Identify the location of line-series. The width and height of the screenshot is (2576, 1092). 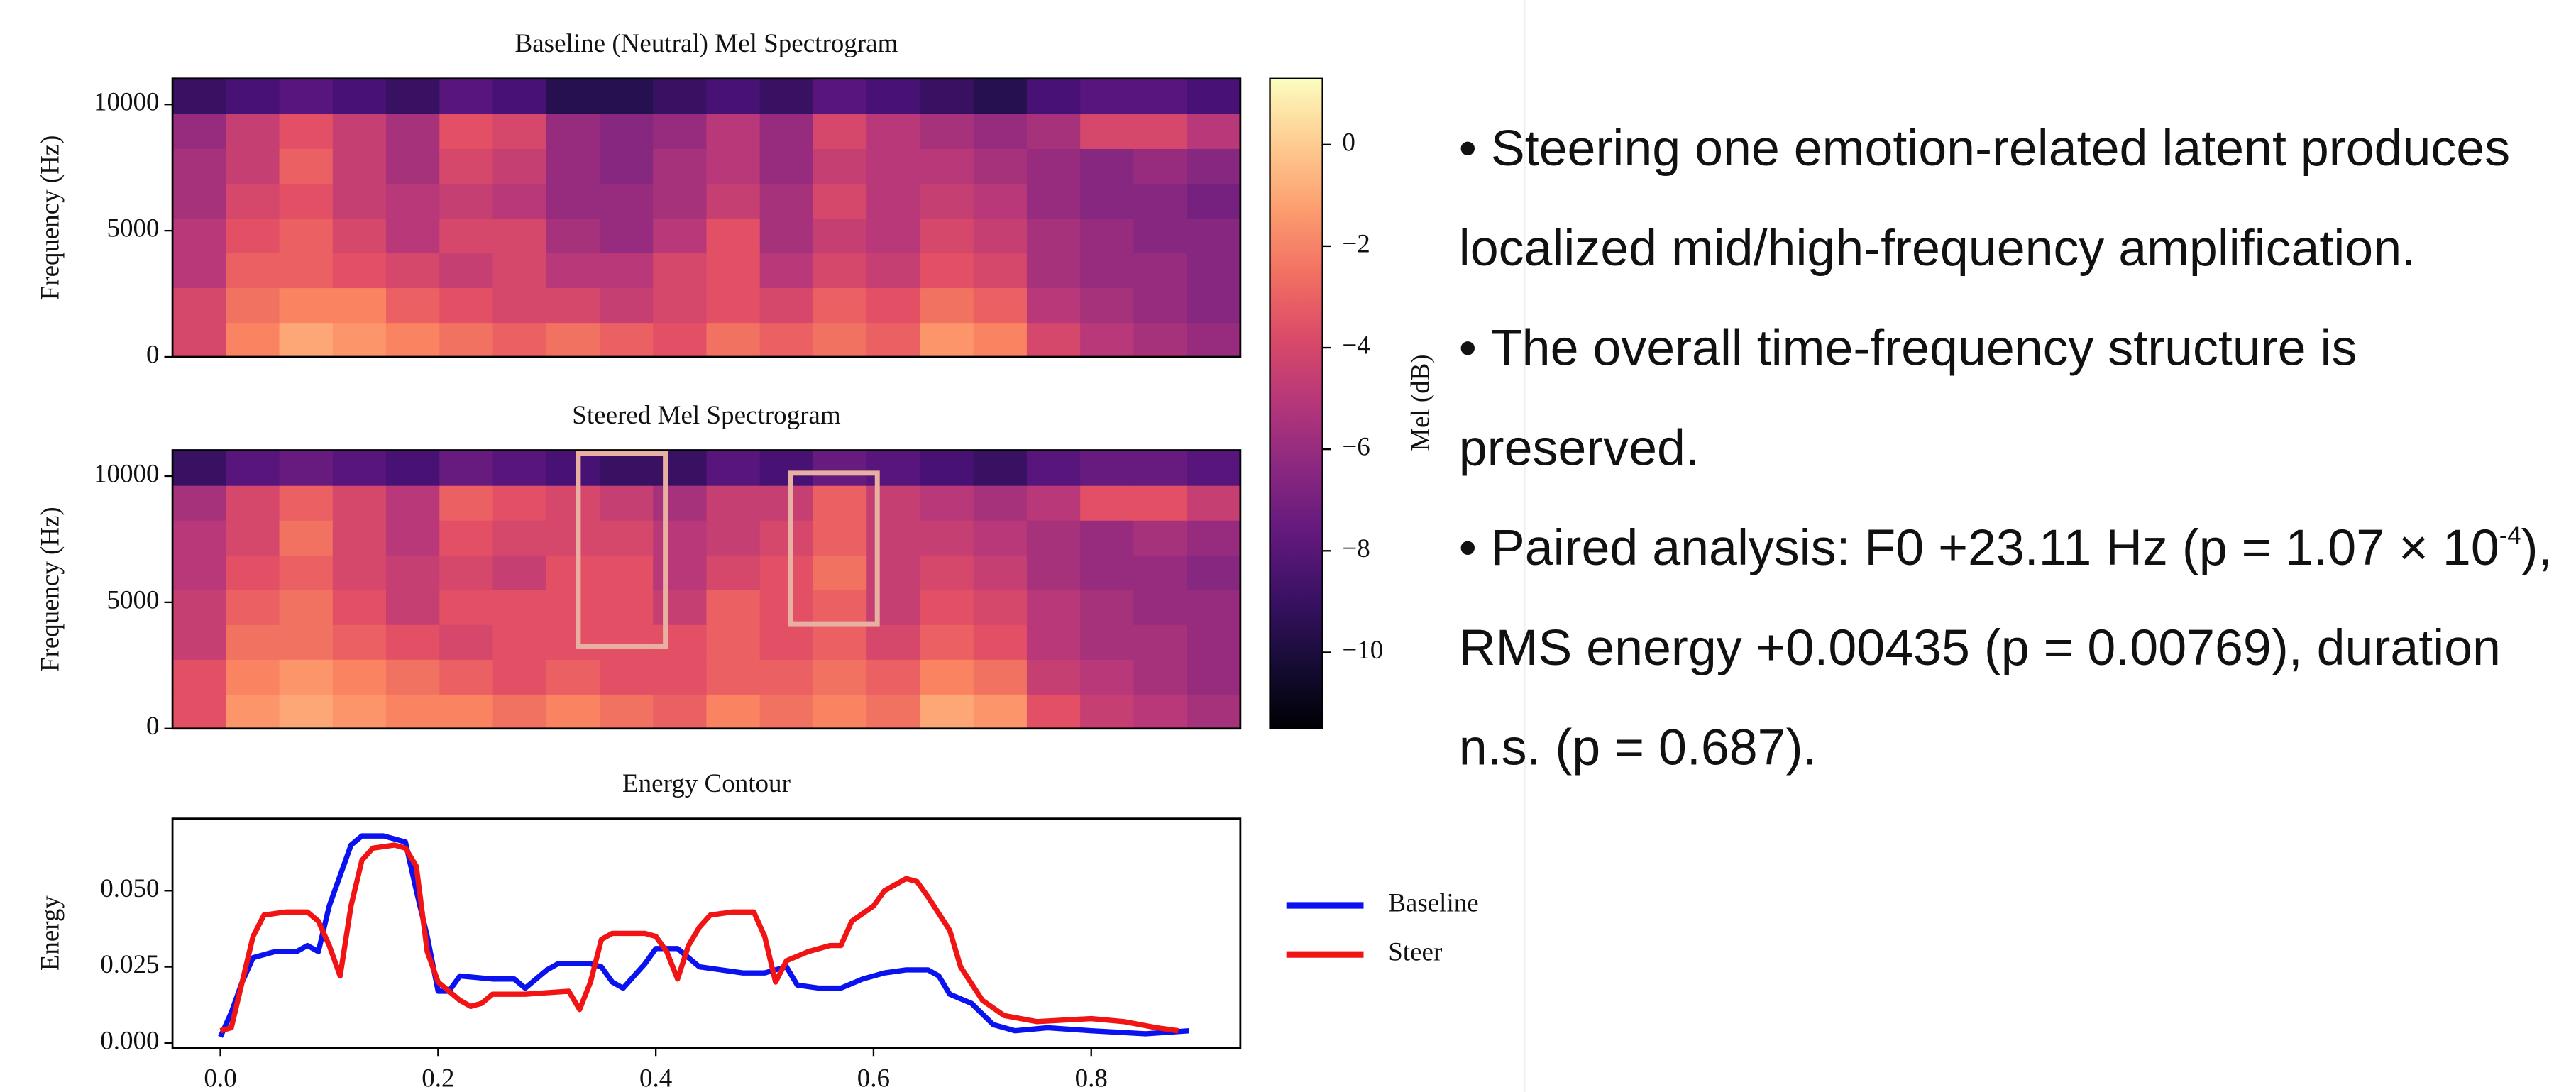
(704, 935).